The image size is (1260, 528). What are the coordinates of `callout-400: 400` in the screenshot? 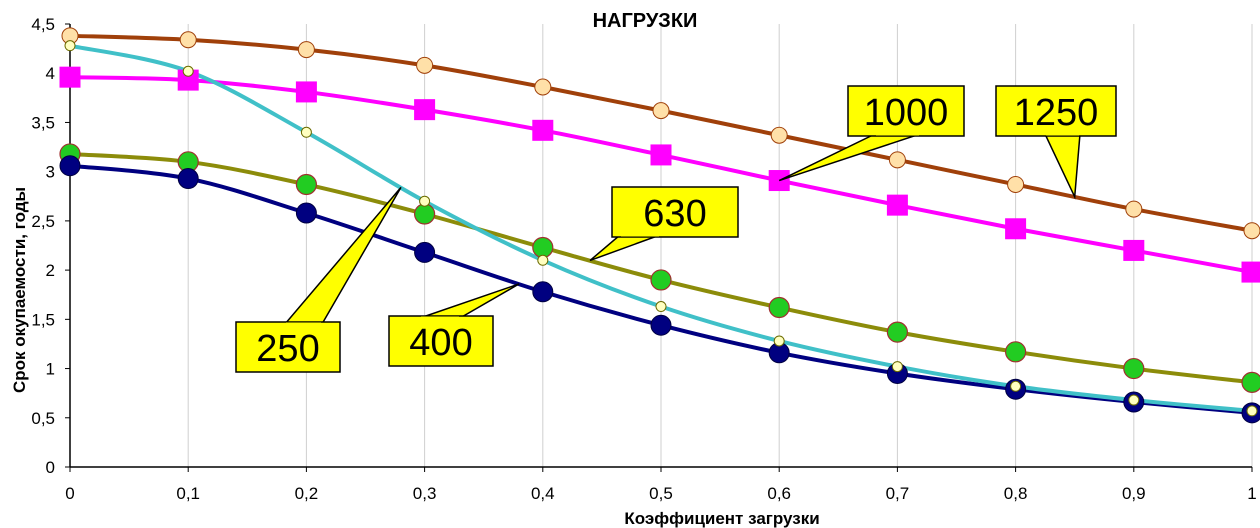 It's located at (454, 325).